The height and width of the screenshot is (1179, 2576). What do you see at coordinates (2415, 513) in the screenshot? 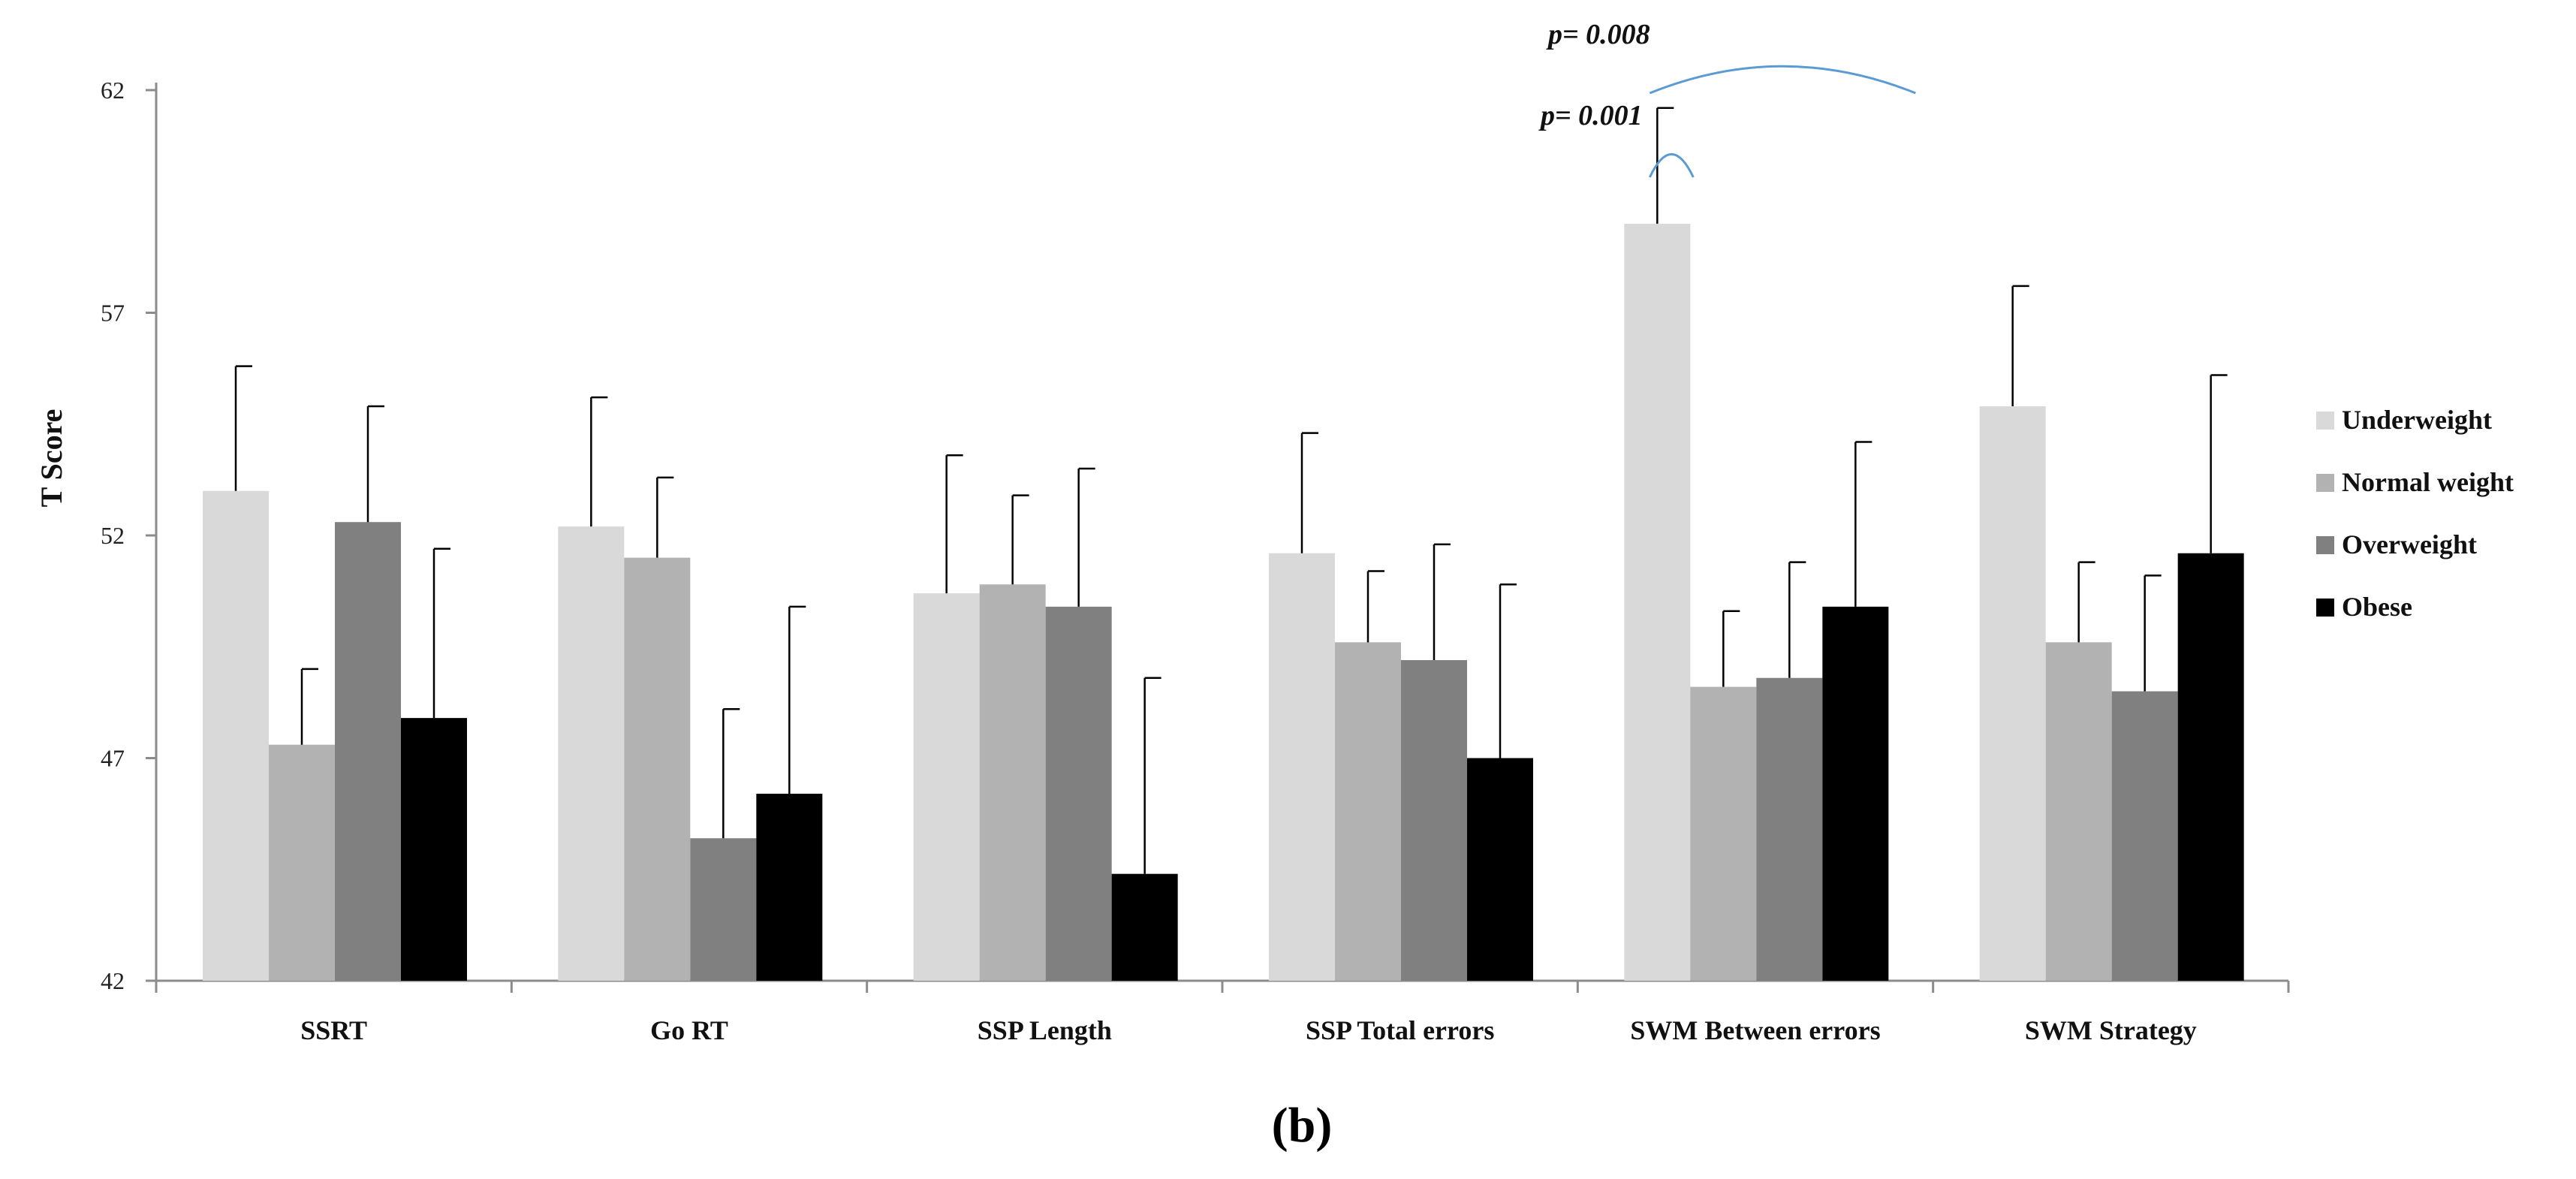
I see `legend: Underweight Normal weight Overweight Obese` at bounding box center [2415, 513].